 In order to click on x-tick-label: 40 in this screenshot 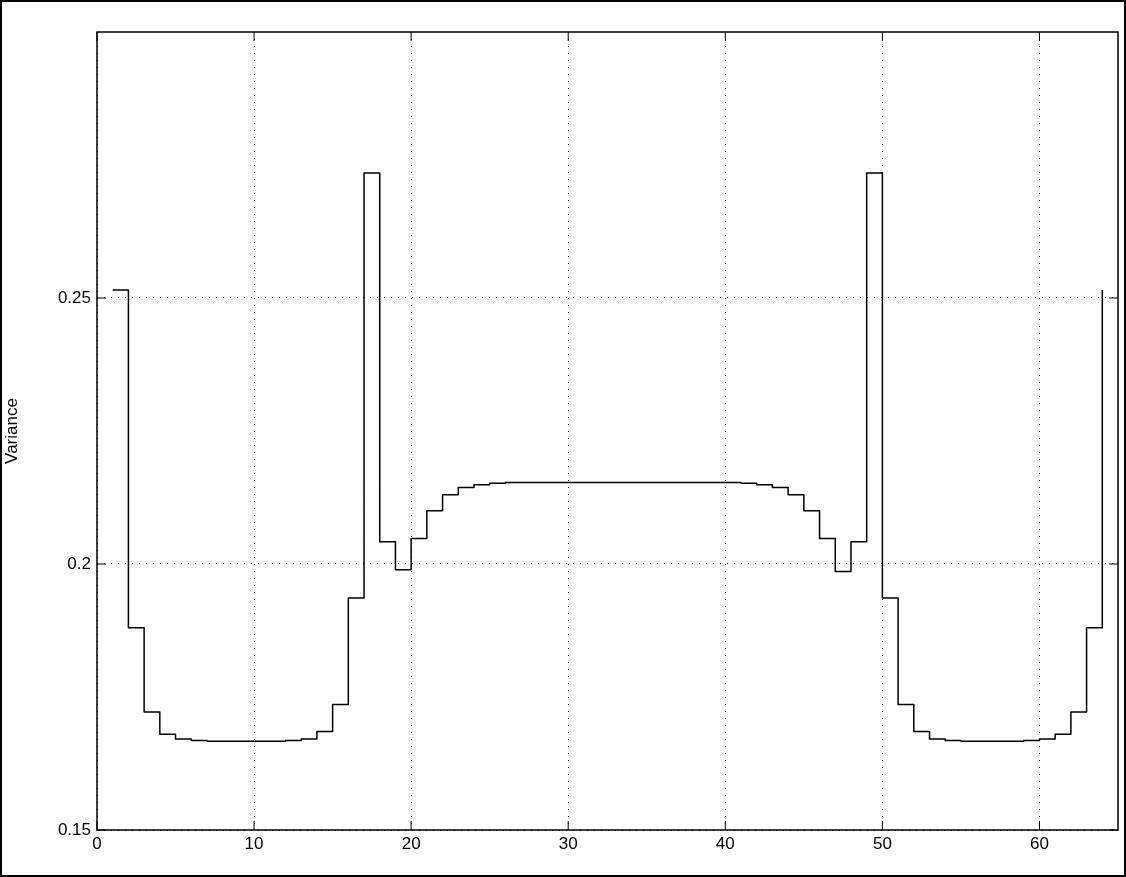, I will do `click(725, 843)`.